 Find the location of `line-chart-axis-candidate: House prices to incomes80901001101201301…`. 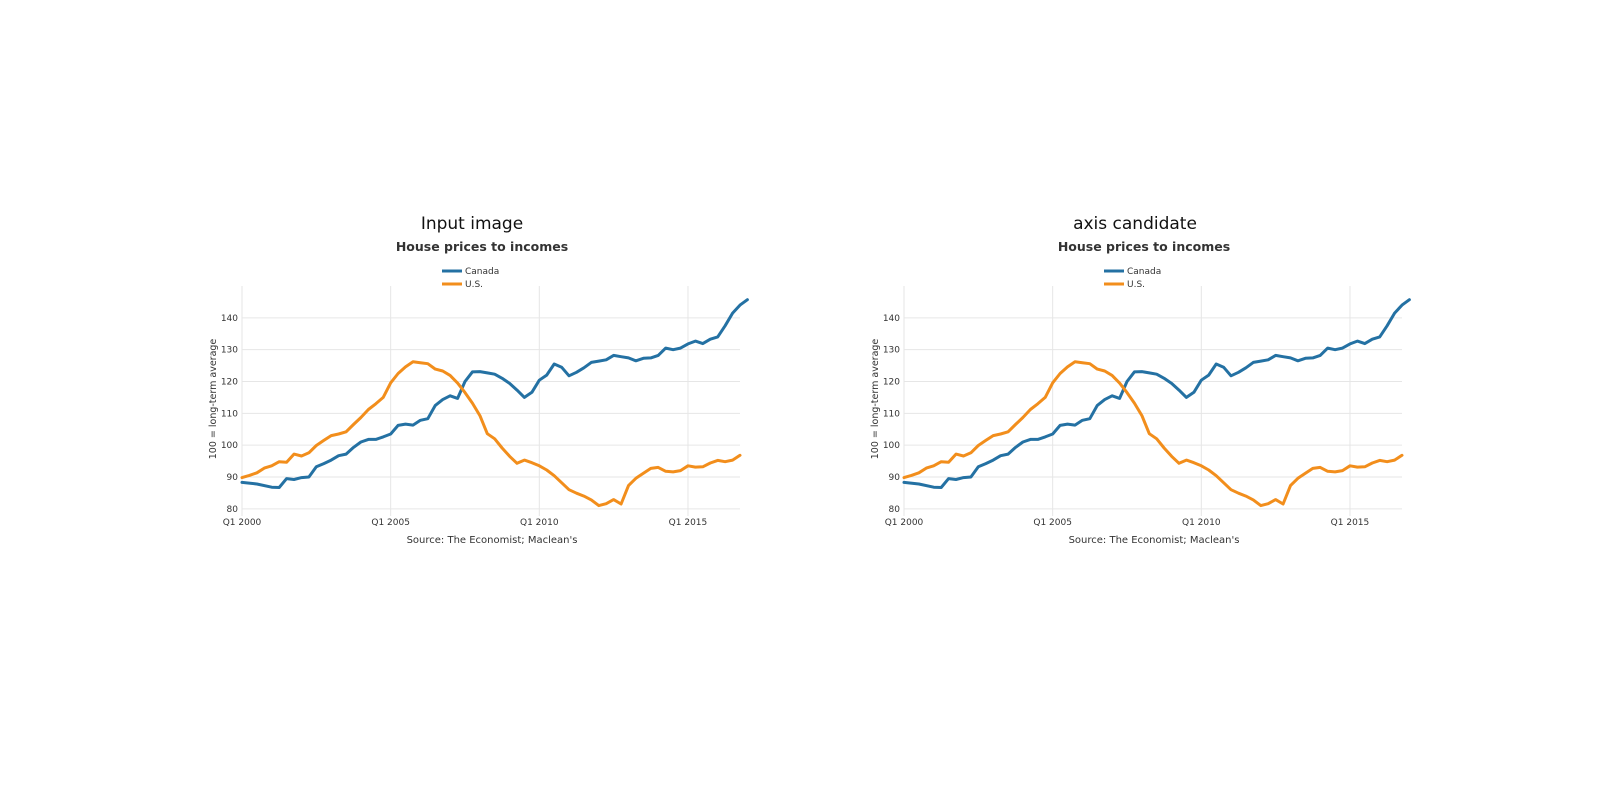

line-chart-axis-candidate: House prices to incomes80901001101201301… is located at coordinates (1140, 392).